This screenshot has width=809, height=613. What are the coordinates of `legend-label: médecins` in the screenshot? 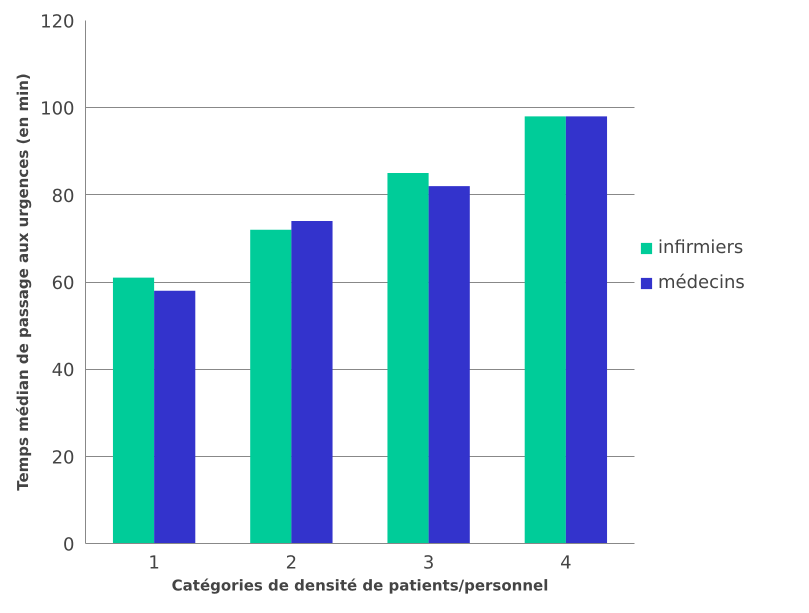 It's located at (701, 282).